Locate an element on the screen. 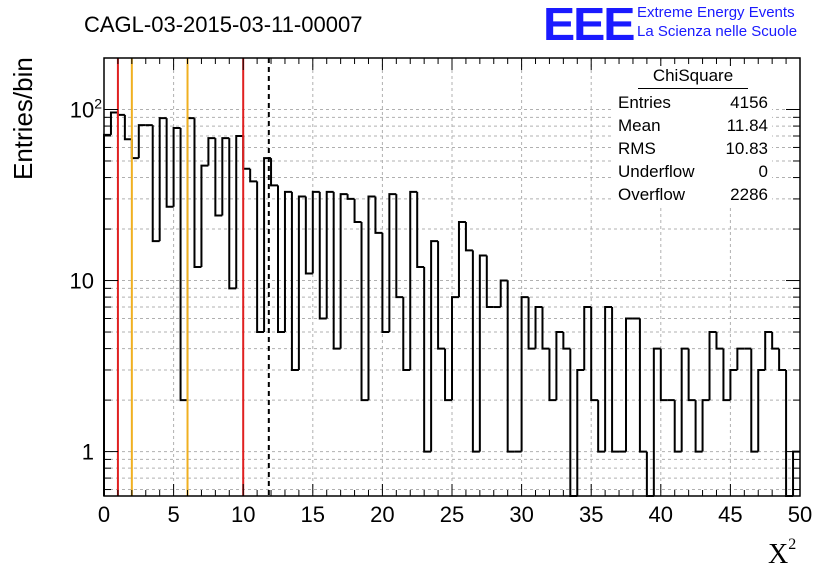 The height and width of the screenshot is (572, 836). reference-lines-layer is located at coordinates (193, 277).